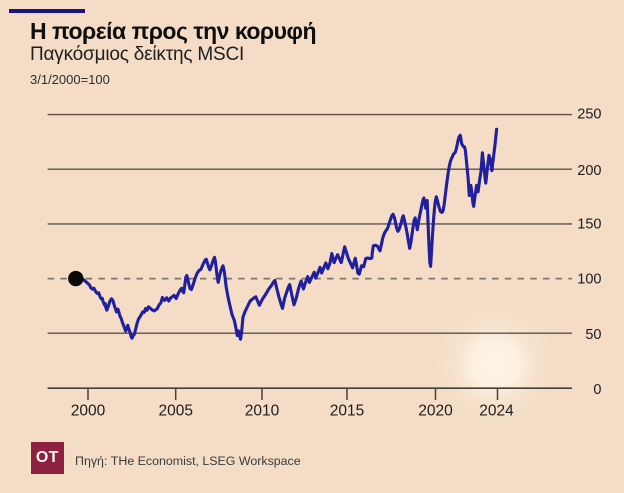 The width and height of the screenshot is (624, 493). I want to click on svg-text: 50, so click(593, 335).